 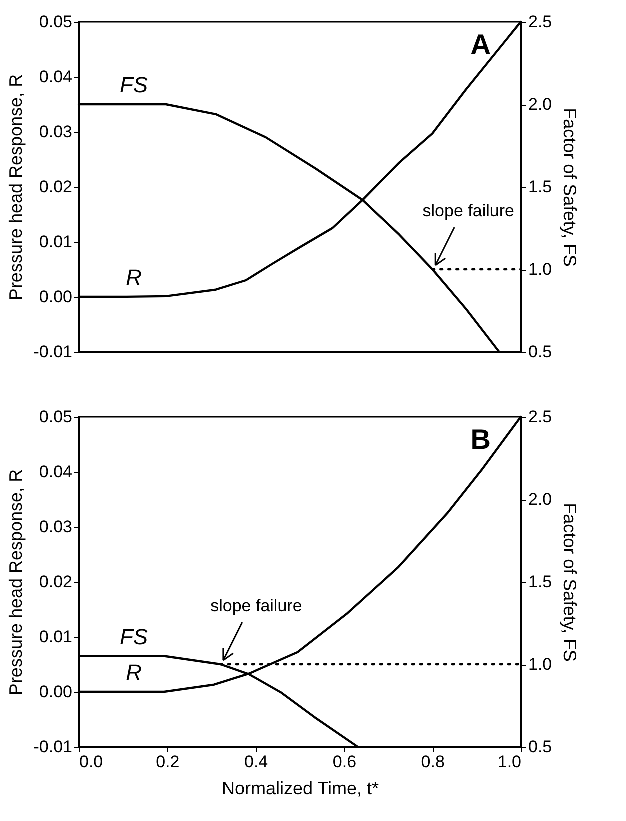 What do you see at coordinates (480, 439) in the screenshot?
I see `annotation: B` at bounding box center [480, 439].